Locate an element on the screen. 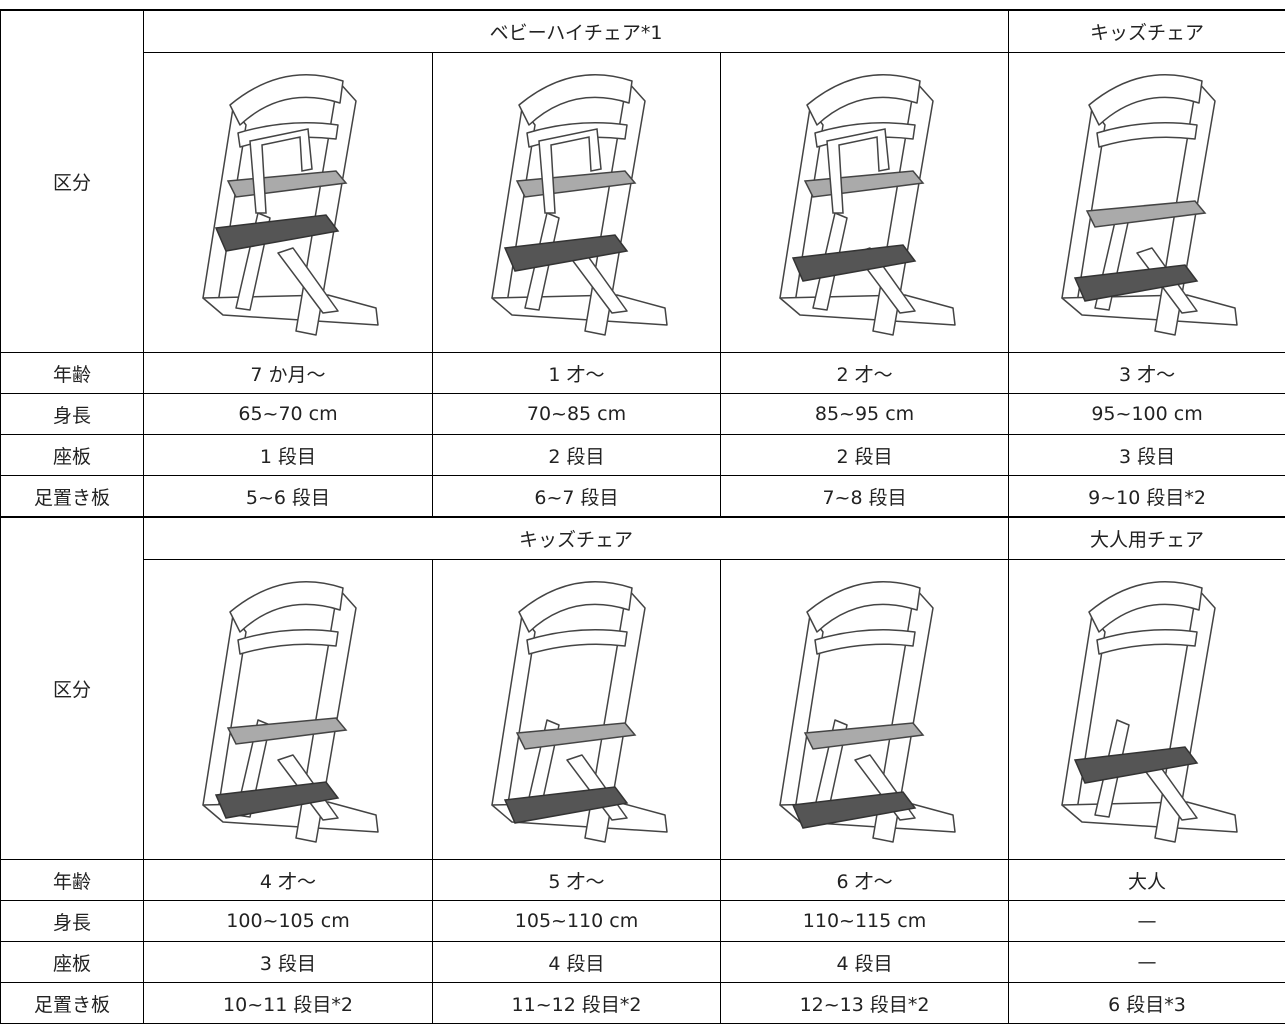 This screenshot has width=1285, height=1024. cell: 95~100 cm is located at coordinates (1146, 414).